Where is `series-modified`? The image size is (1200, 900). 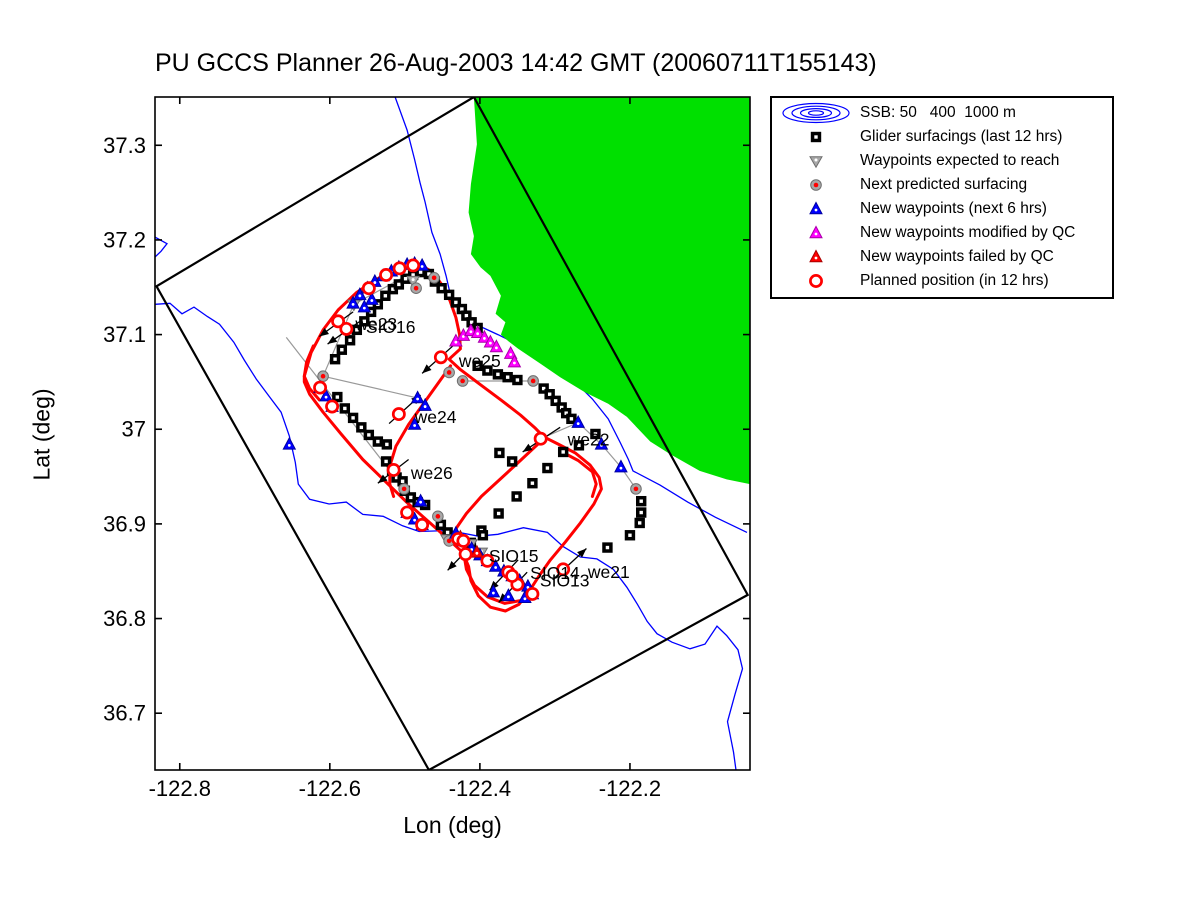
series-modified is located at coordinates (485, 345).